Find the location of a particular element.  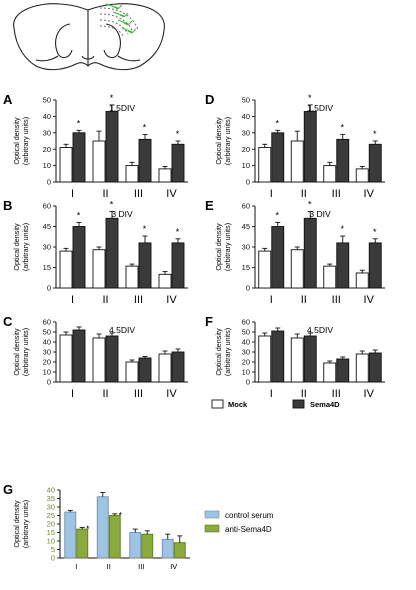

panel-letter: A is located at coordinates (8, 99).